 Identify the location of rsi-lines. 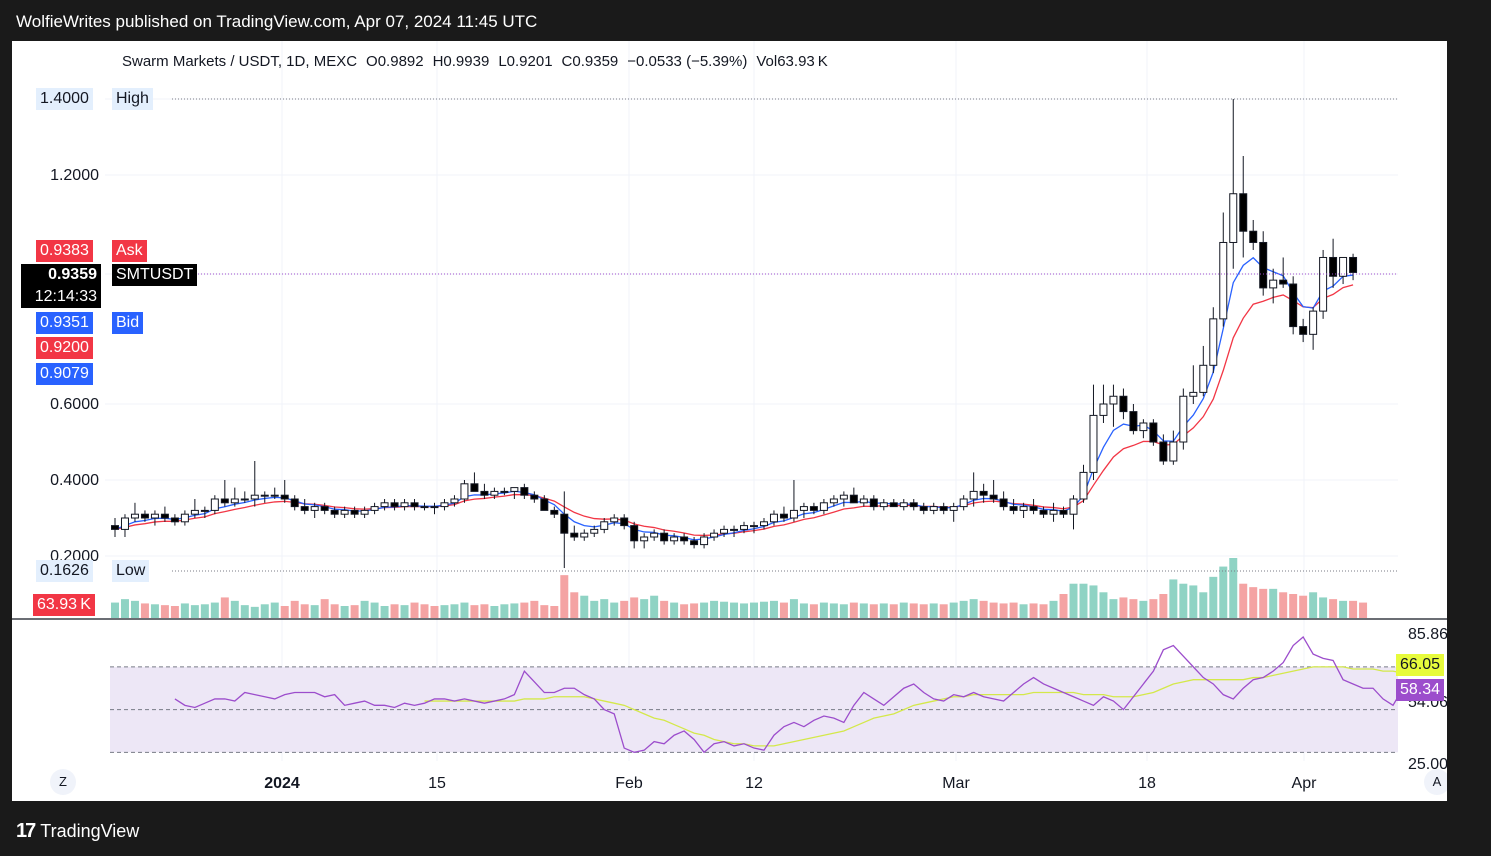
(804, 694).